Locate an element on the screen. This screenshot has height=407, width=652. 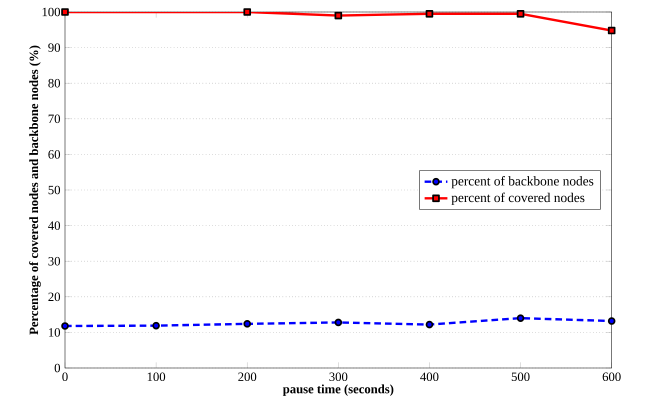
y-tick-label: 30 is located at coordinates (54, 261).